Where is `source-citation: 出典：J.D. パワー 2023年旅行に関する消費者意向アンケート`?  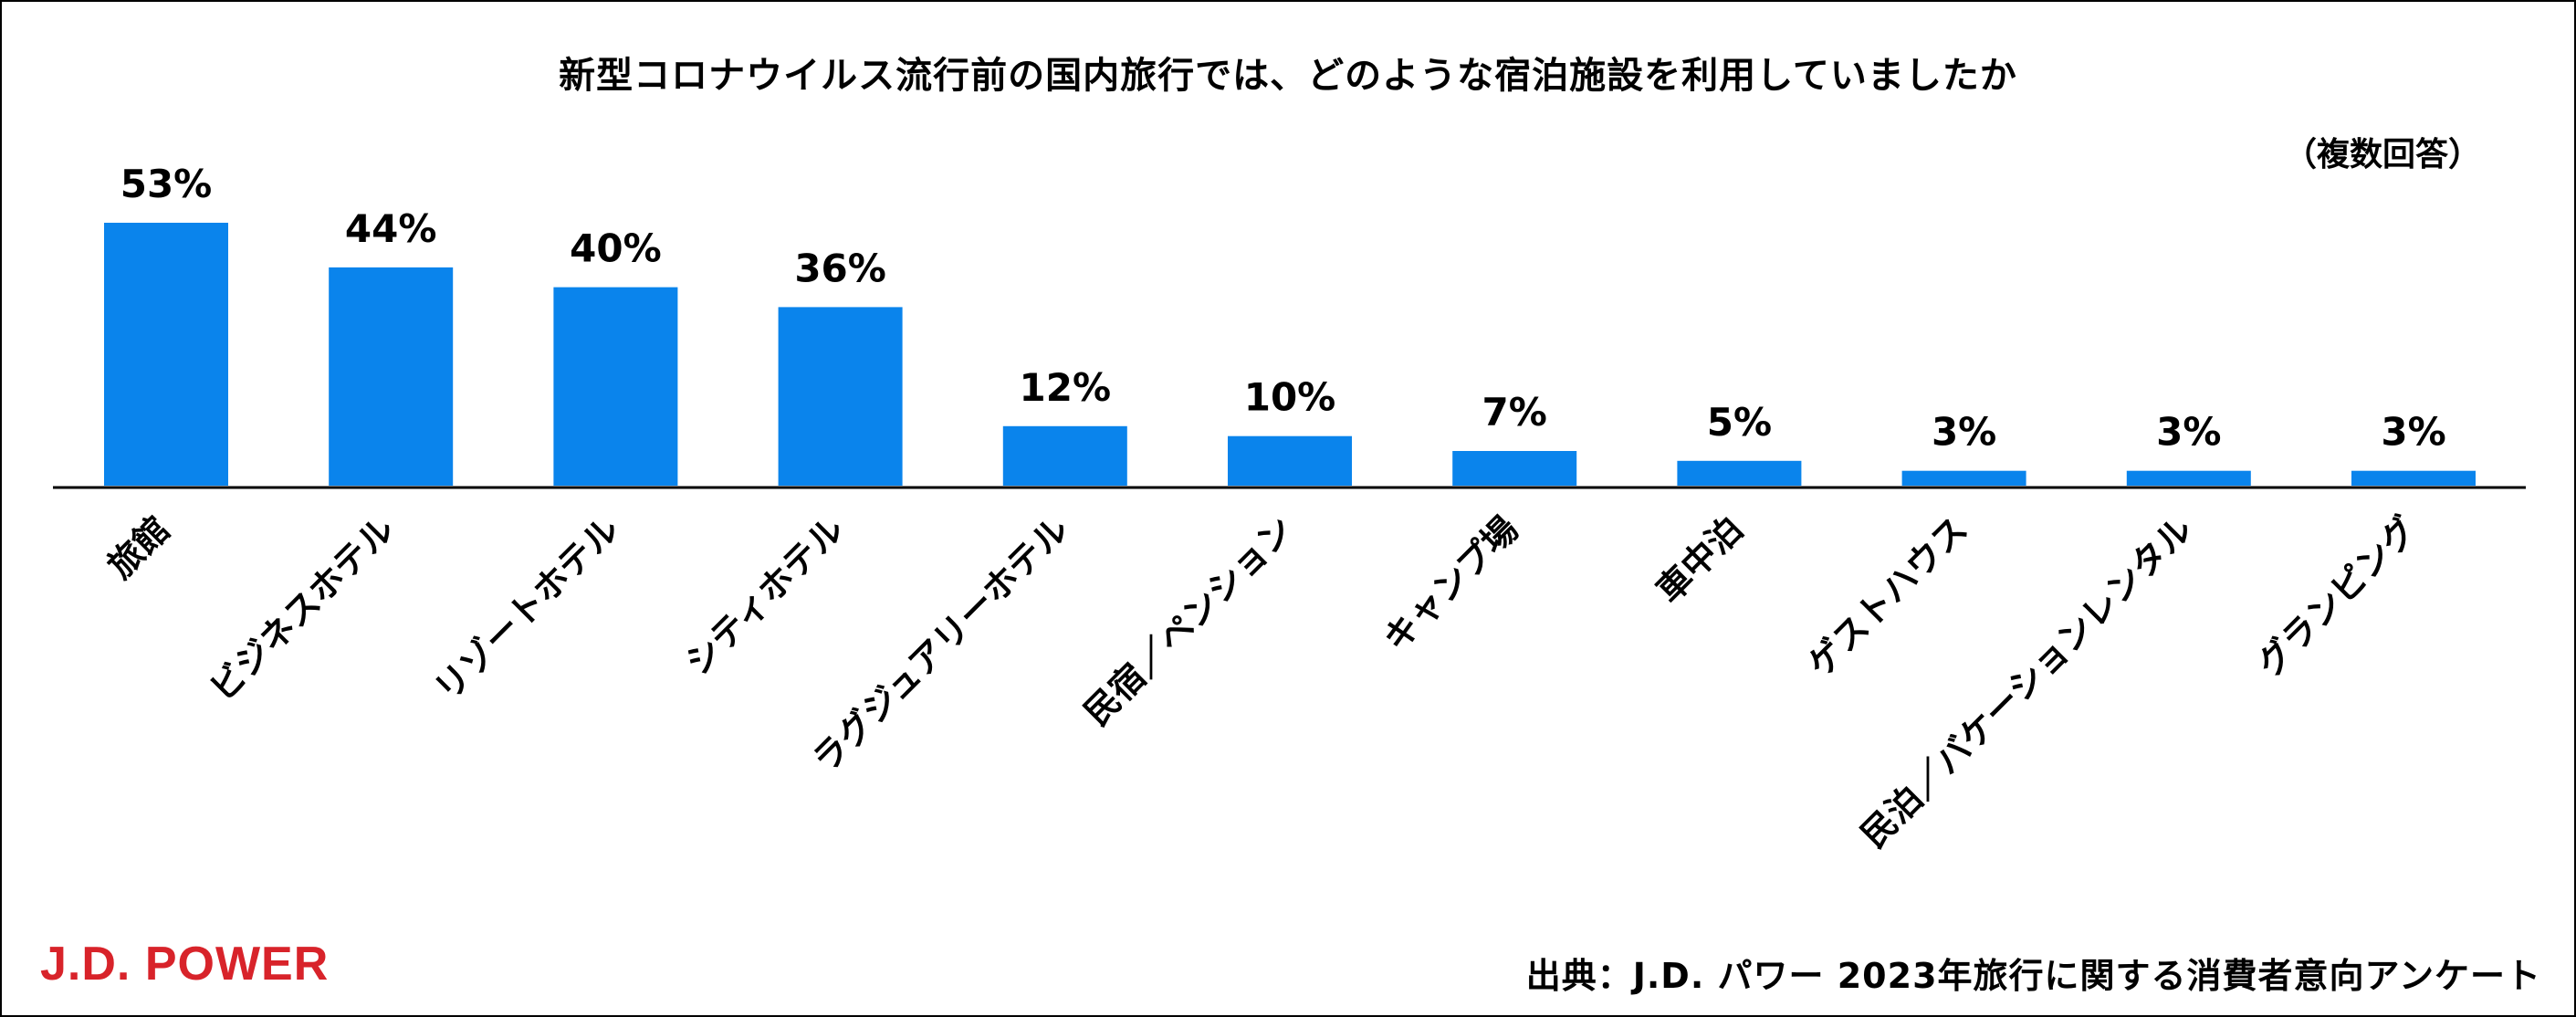
source-citation: 出典：J.D. パワー 2023年旅行に関する消費者意向アンケート is located at coordinates (2033, 976).